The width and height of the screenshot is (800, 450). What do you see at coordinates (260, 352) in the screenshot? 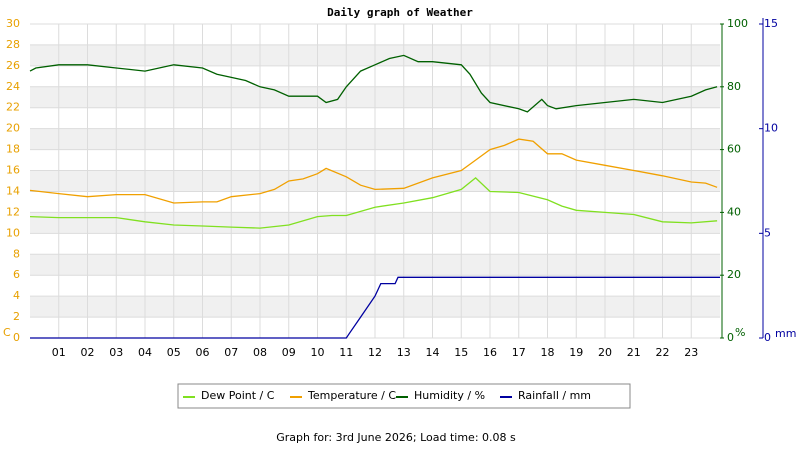
I see `x-tick-label: 08` at bounding box center [260, 352].